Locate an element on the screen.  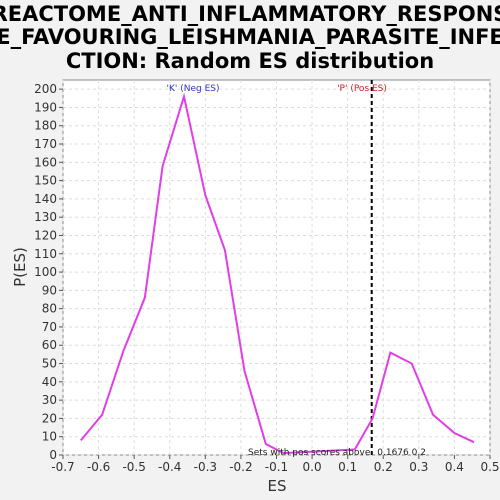
y-tick-label: 120 is located at coordinates (45, 235).